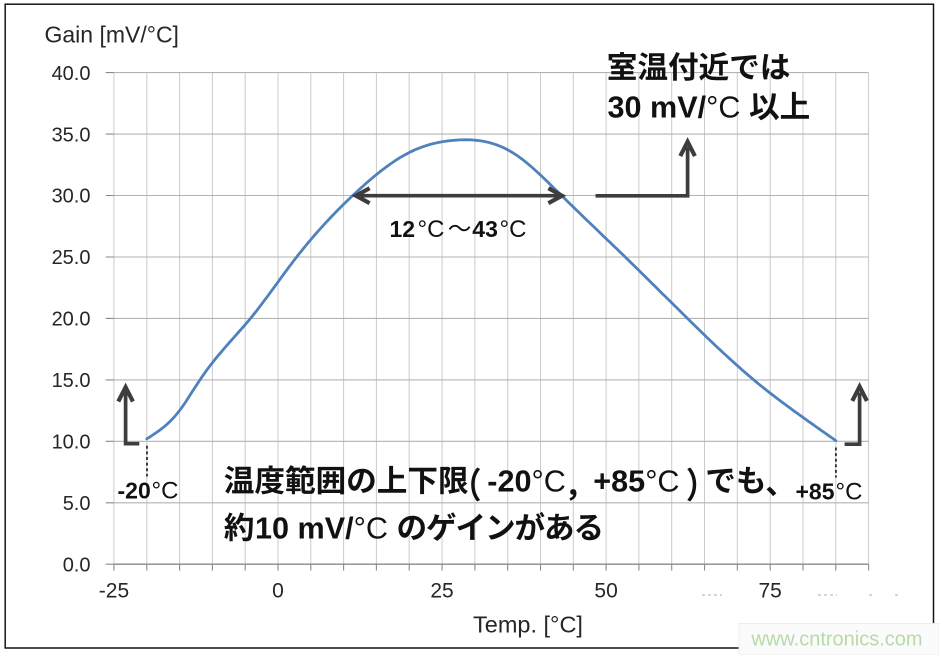  I want to click on svg-text: 10 mV/, so click(304, 529).